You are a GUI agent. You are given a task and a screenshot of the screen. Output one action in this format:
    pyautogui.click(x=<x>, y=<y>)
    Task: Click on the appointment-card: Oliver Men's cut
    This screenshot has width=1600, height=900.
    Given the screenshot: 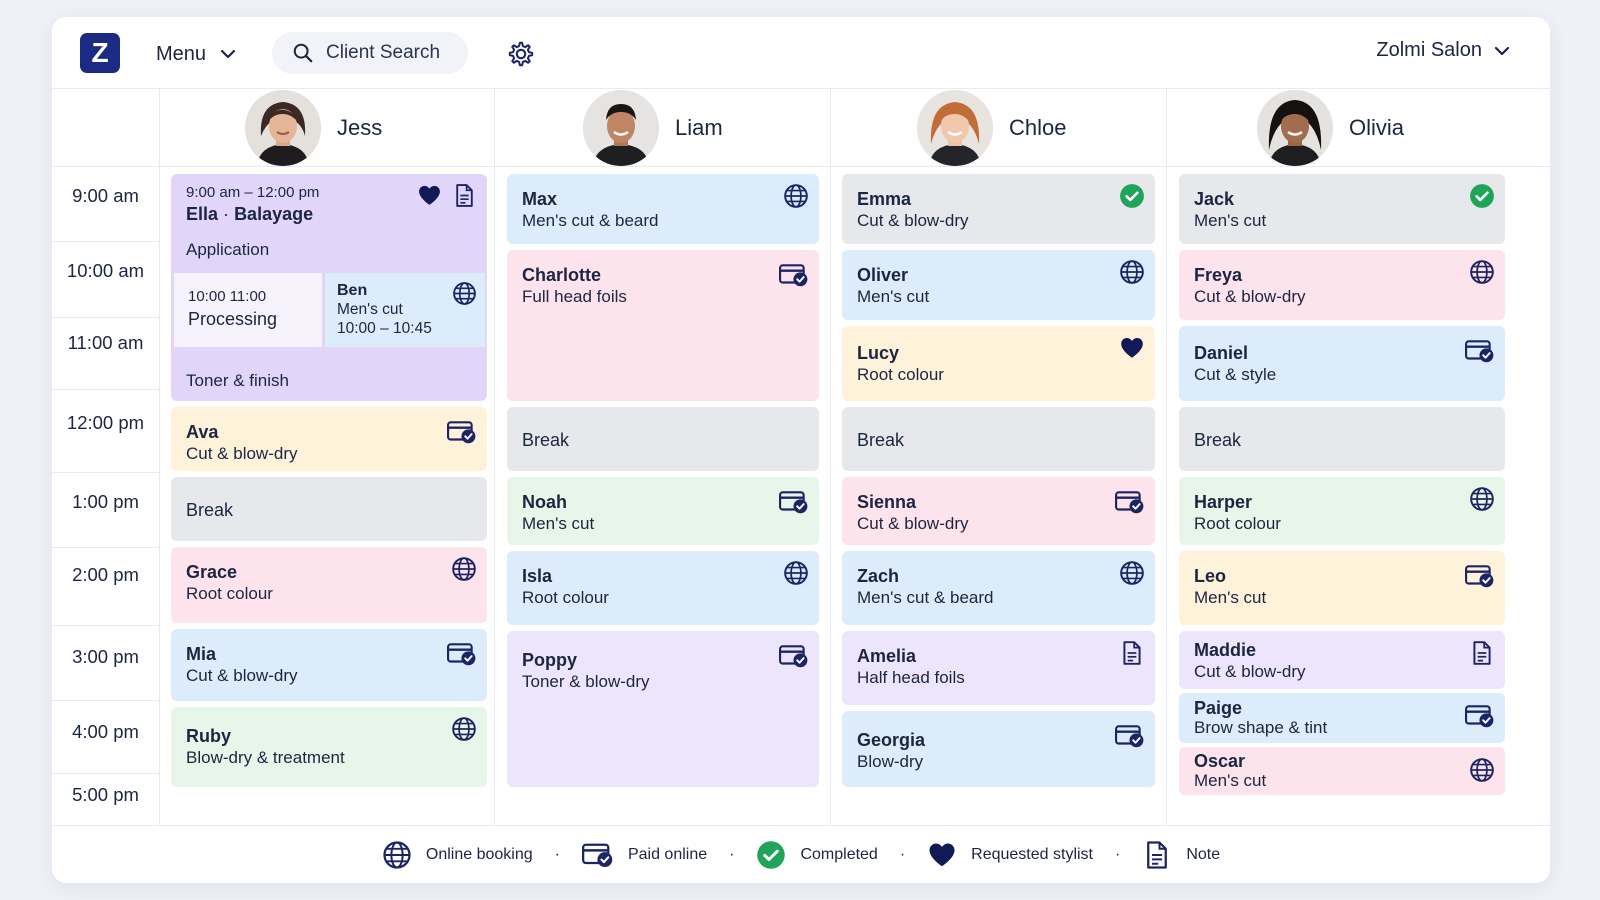 What is the action you would take?
    pyautogui.click(x=998, y=285)
    